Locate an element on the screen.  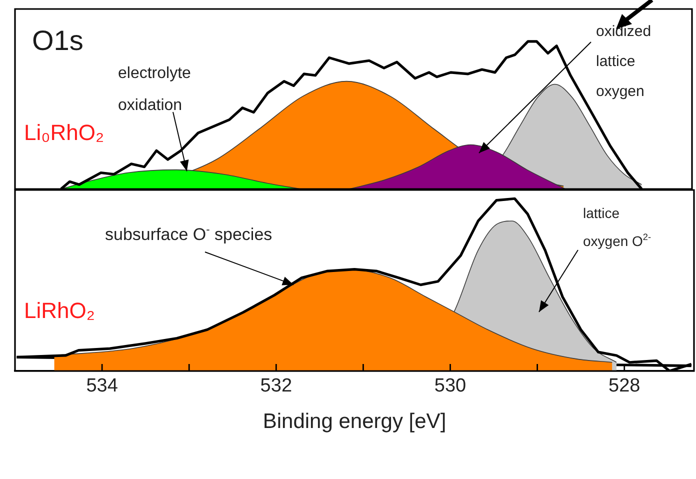
text: LiRhO₂ is located at coordinates (59, 310).